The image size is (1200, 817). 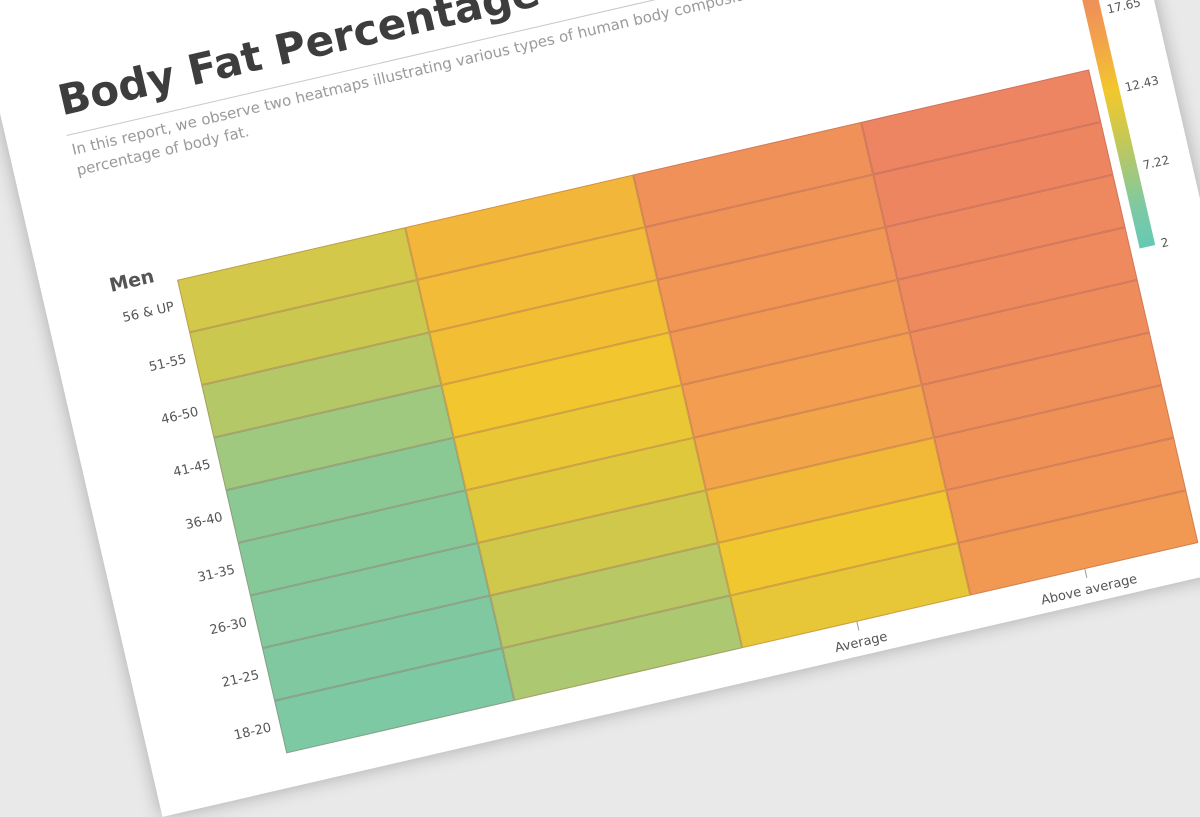 What do you see at coordinates (179, 416) in the screenshot?
I see `y-axis-label: 46-50` at bounding box center [179, 416].